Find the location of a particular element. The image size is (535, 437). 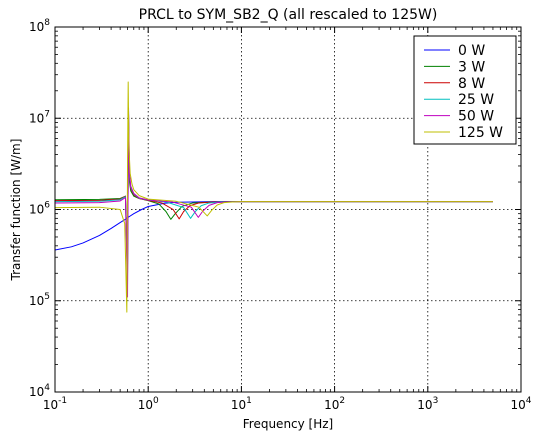

chart-title: PRCL to SYM_SB2_Q (all rescaled to 125W) is located at coordinates (288, 15).